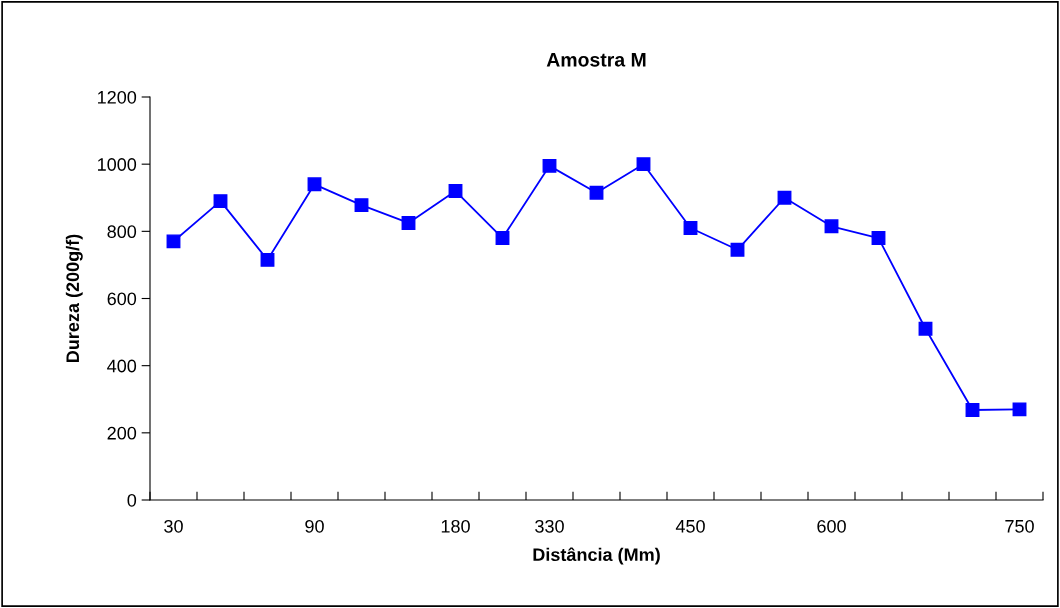 The image size is (1060, 608). I want to click on y-tick-label: 600, so click(122, 299).